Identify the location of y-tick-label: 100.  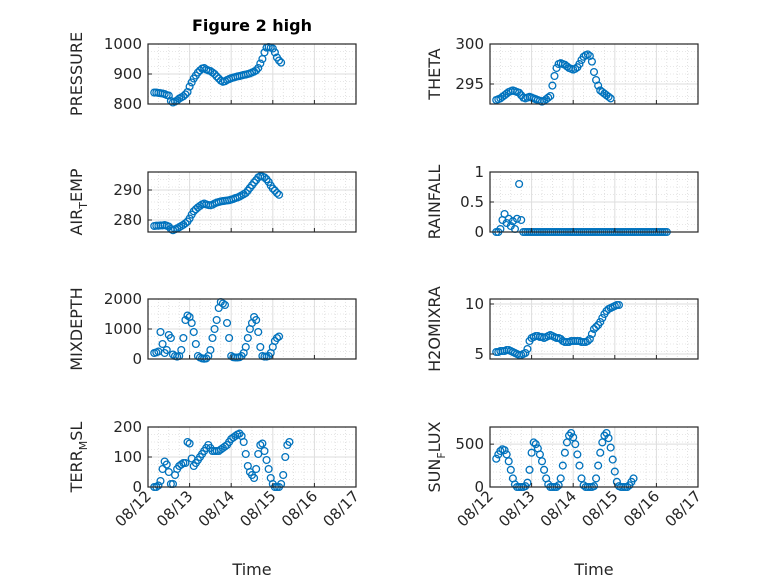
(127, 457).